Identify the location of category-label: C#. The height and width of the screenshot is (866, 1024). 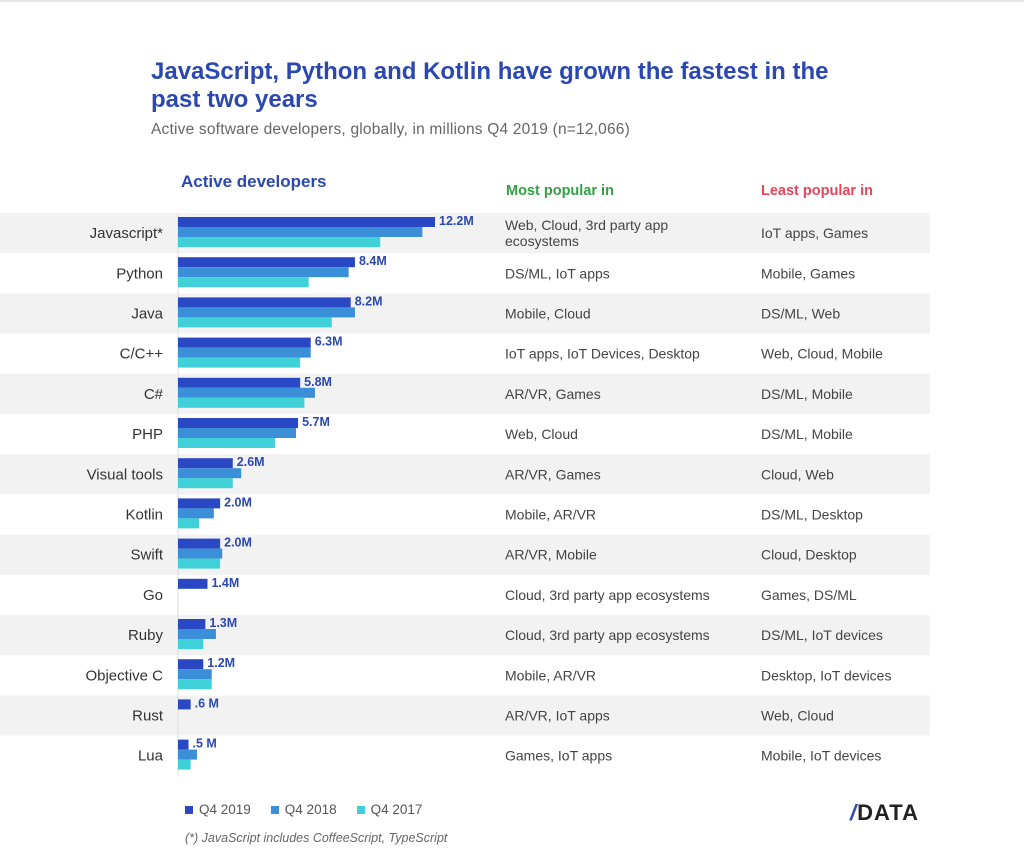
(154, 394).